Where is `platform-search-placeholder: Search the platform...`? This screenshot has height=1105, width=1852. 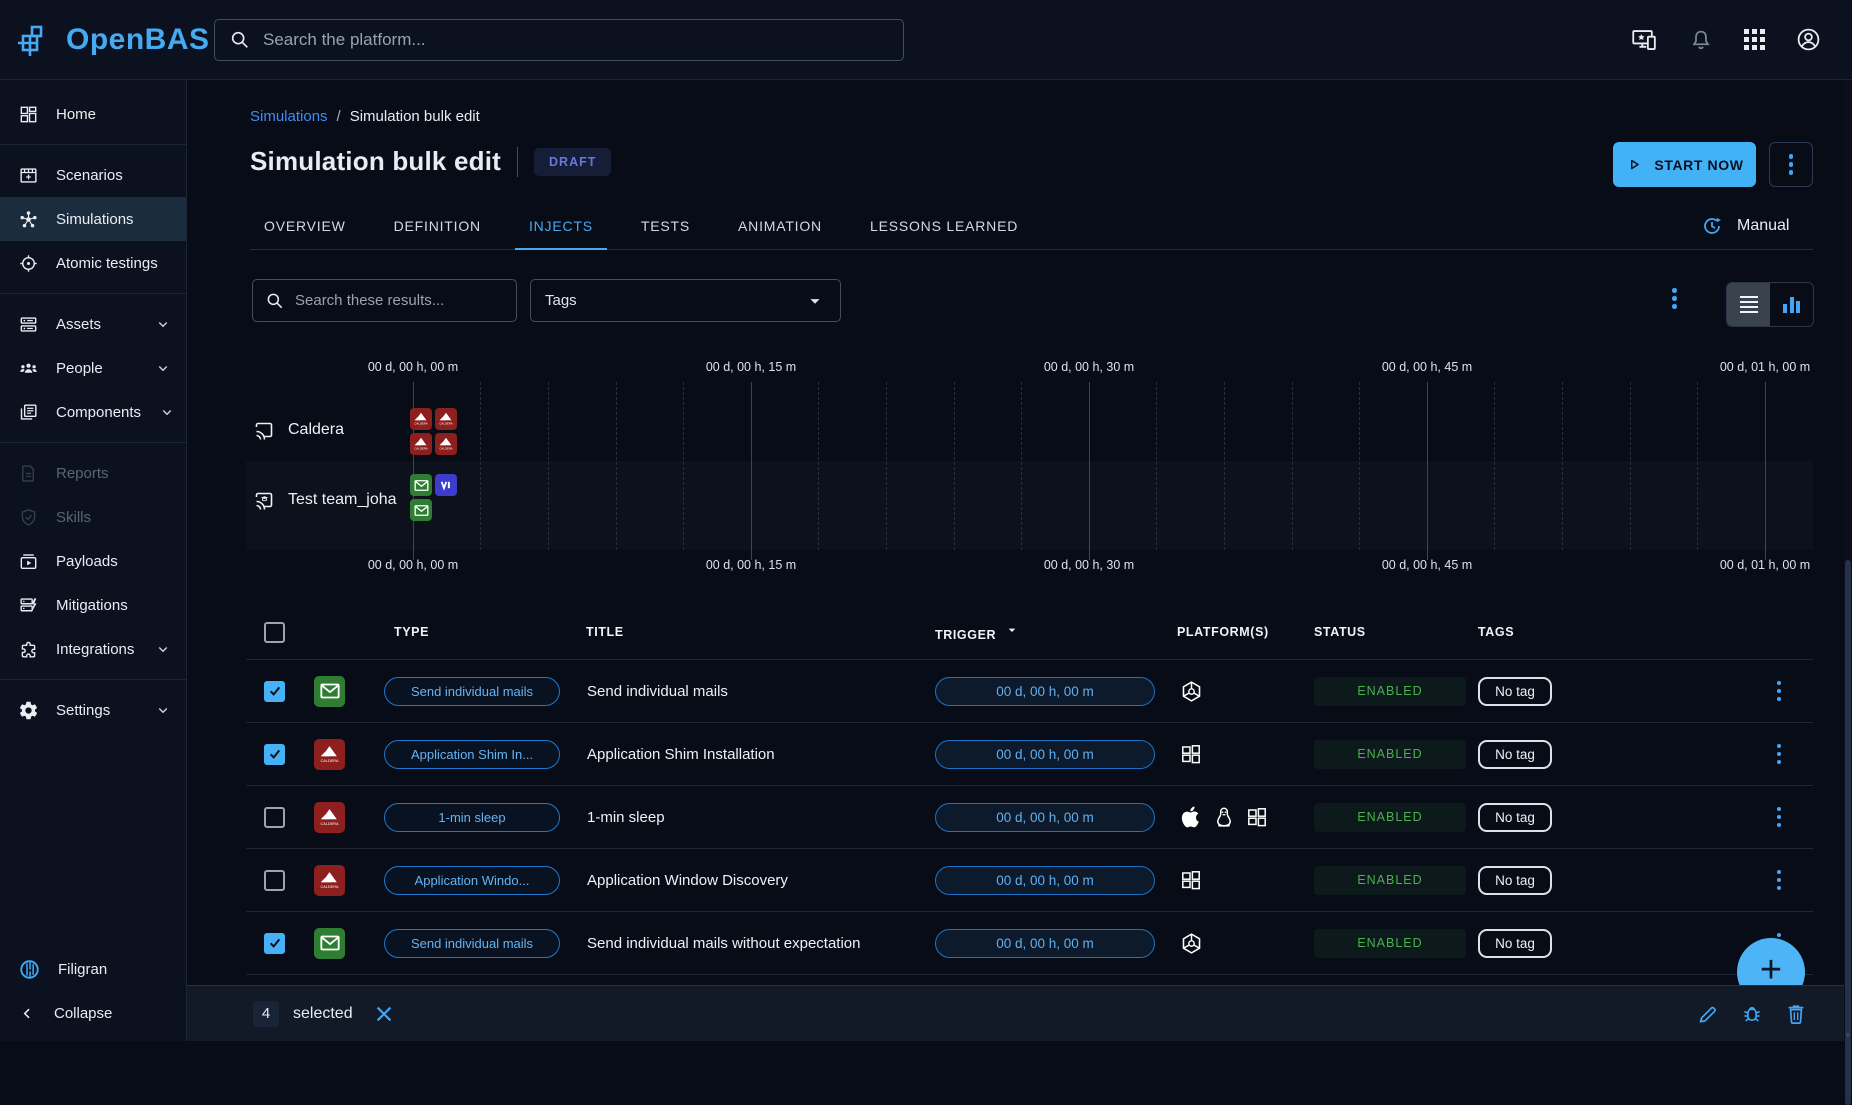
platform-search-placeholder: Search the platform... is located at coordinates (344, 39).